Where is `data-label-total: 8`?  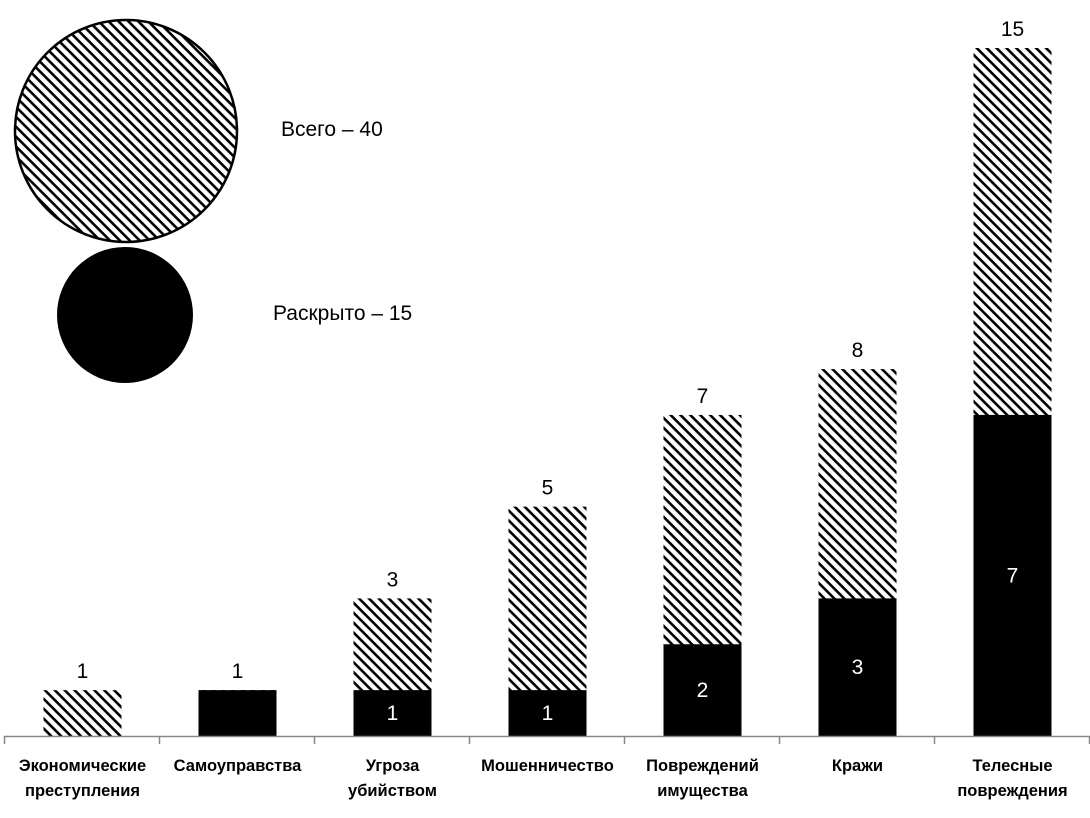 data-label-total: 8 is located at coordinates (858, 350).